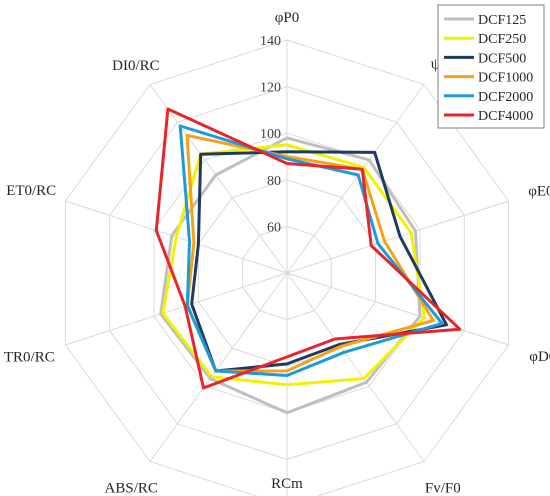 Image resolution: width=550 pixels, height=496 pixels. Describe the element at coordinates (136, 66) in the screenshot. I see `category-label: DI0/RC` at that location.